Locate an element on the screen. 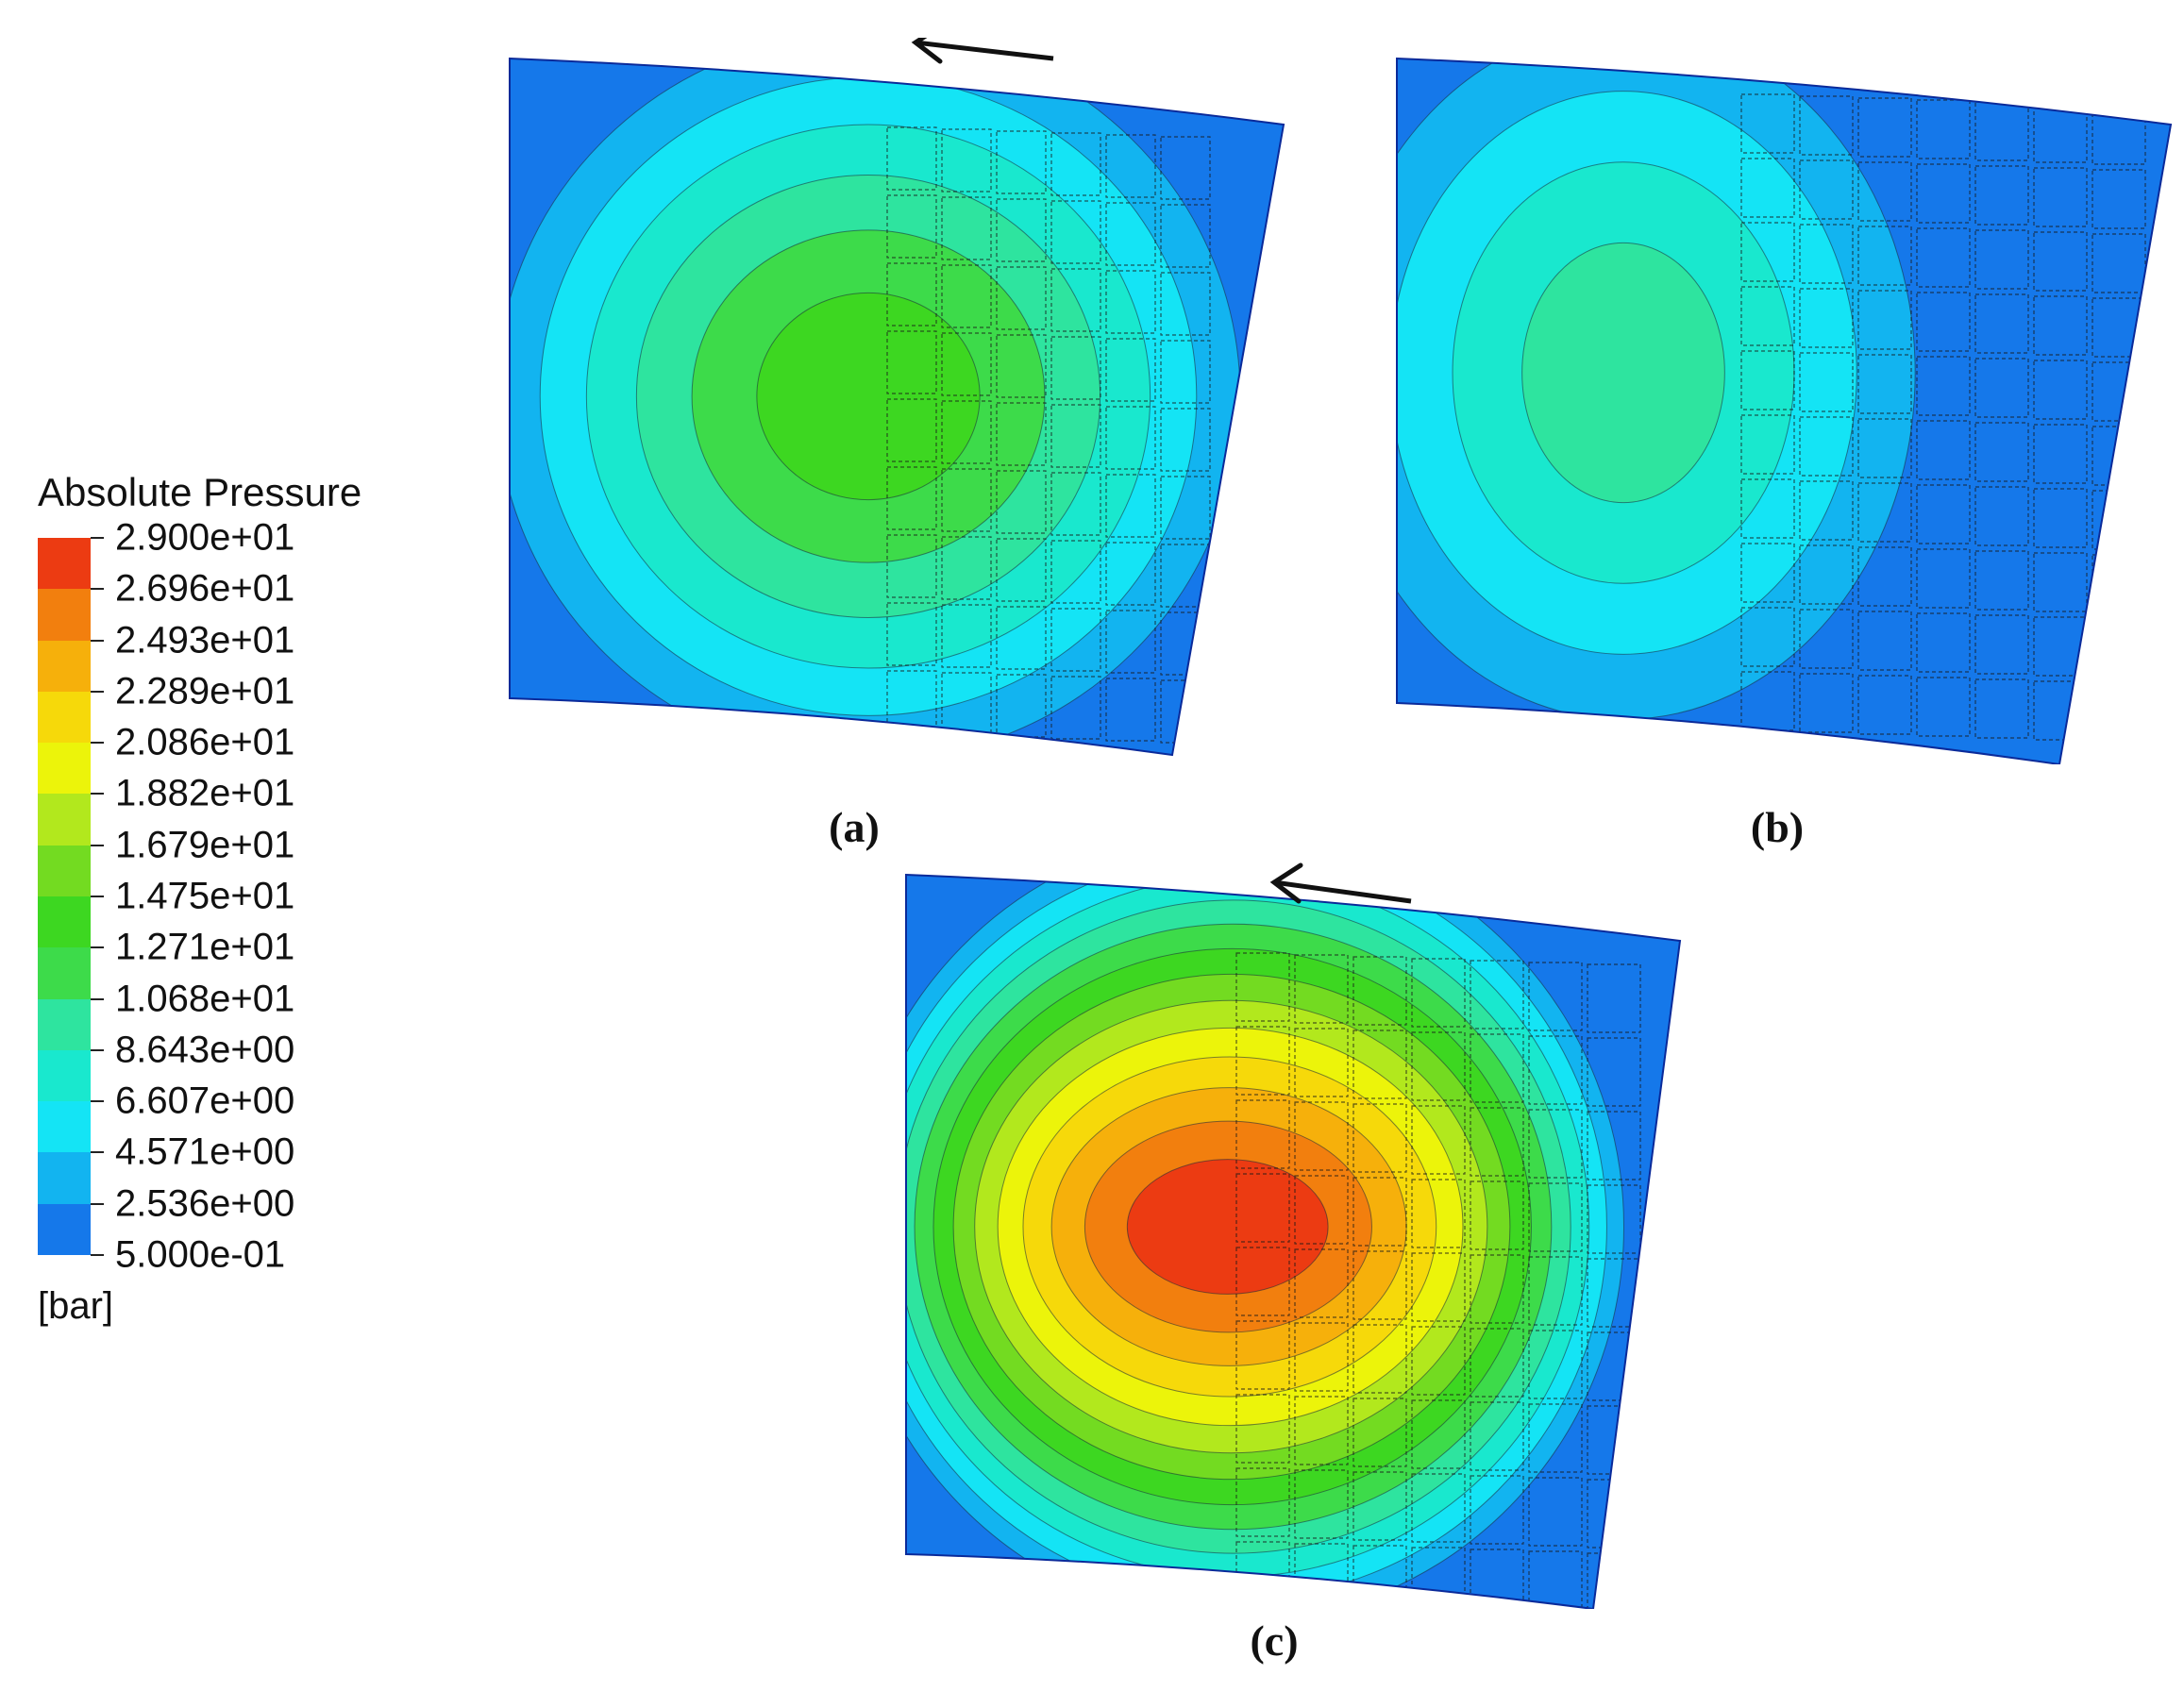  legend-level-label: 2.696e+01 is located at coordinates (205, 589).